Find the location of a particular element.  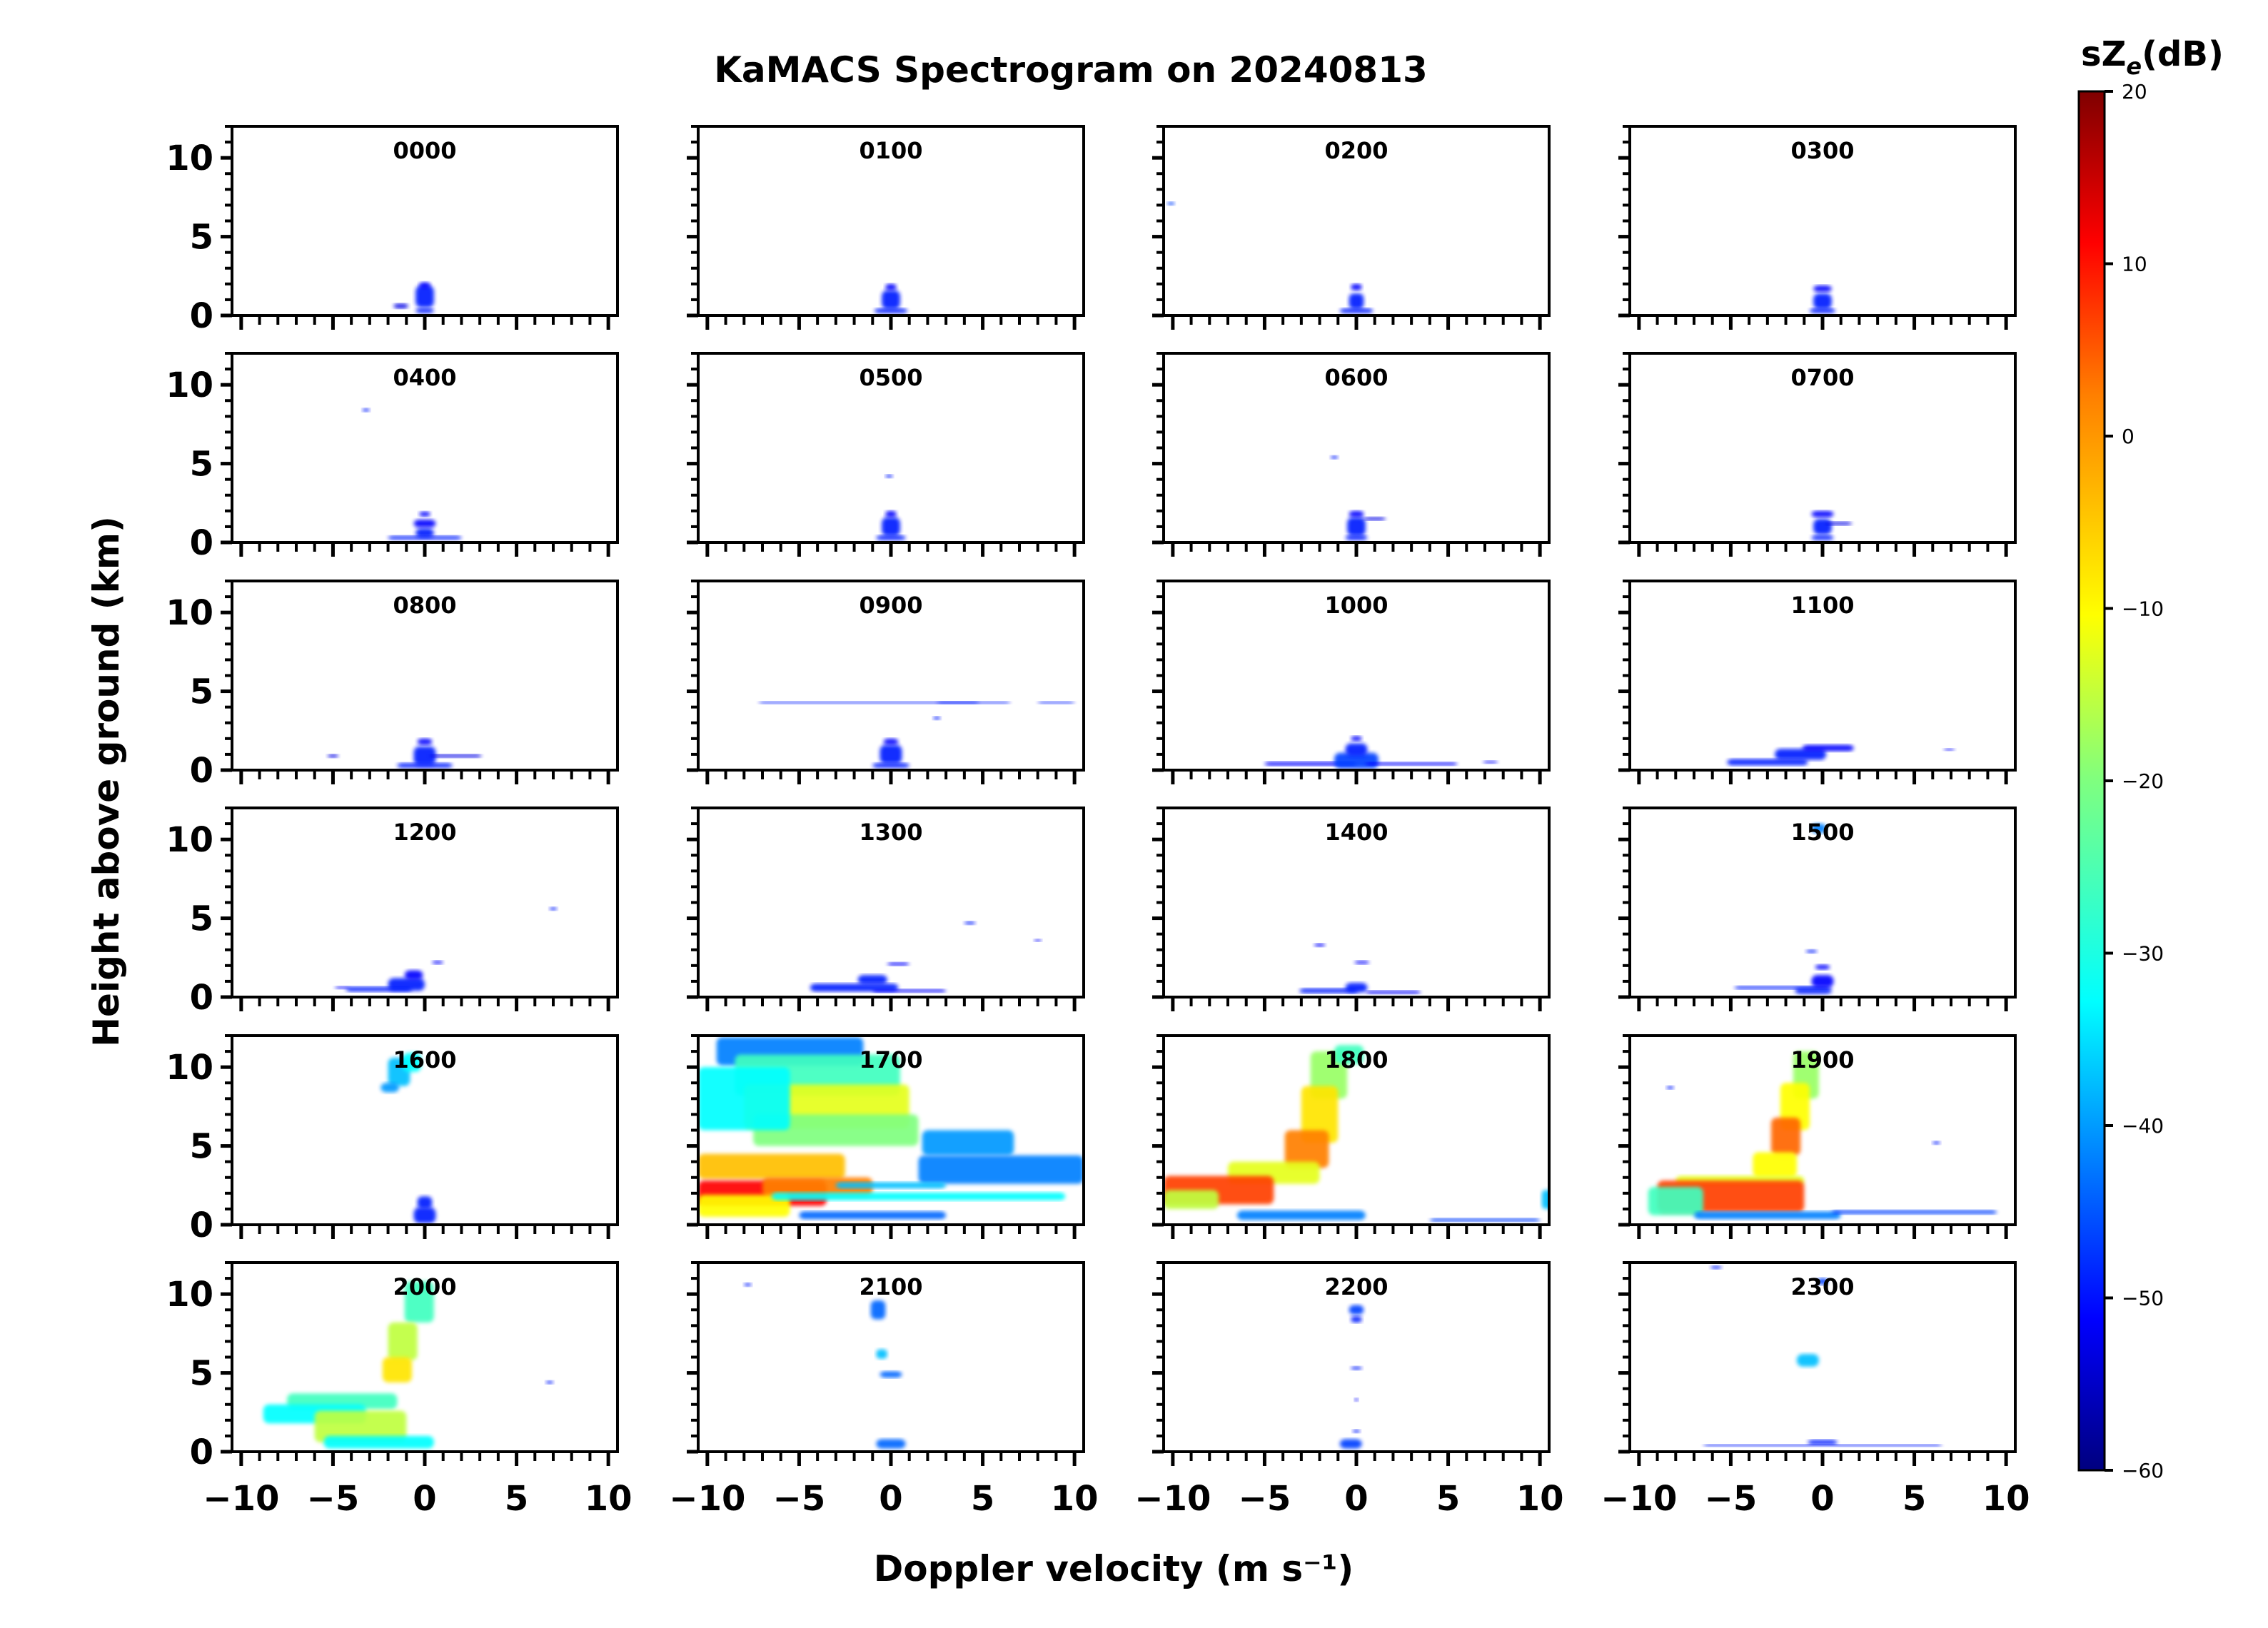

panel-time-label: 0900 is located at coordinates (890, 605).